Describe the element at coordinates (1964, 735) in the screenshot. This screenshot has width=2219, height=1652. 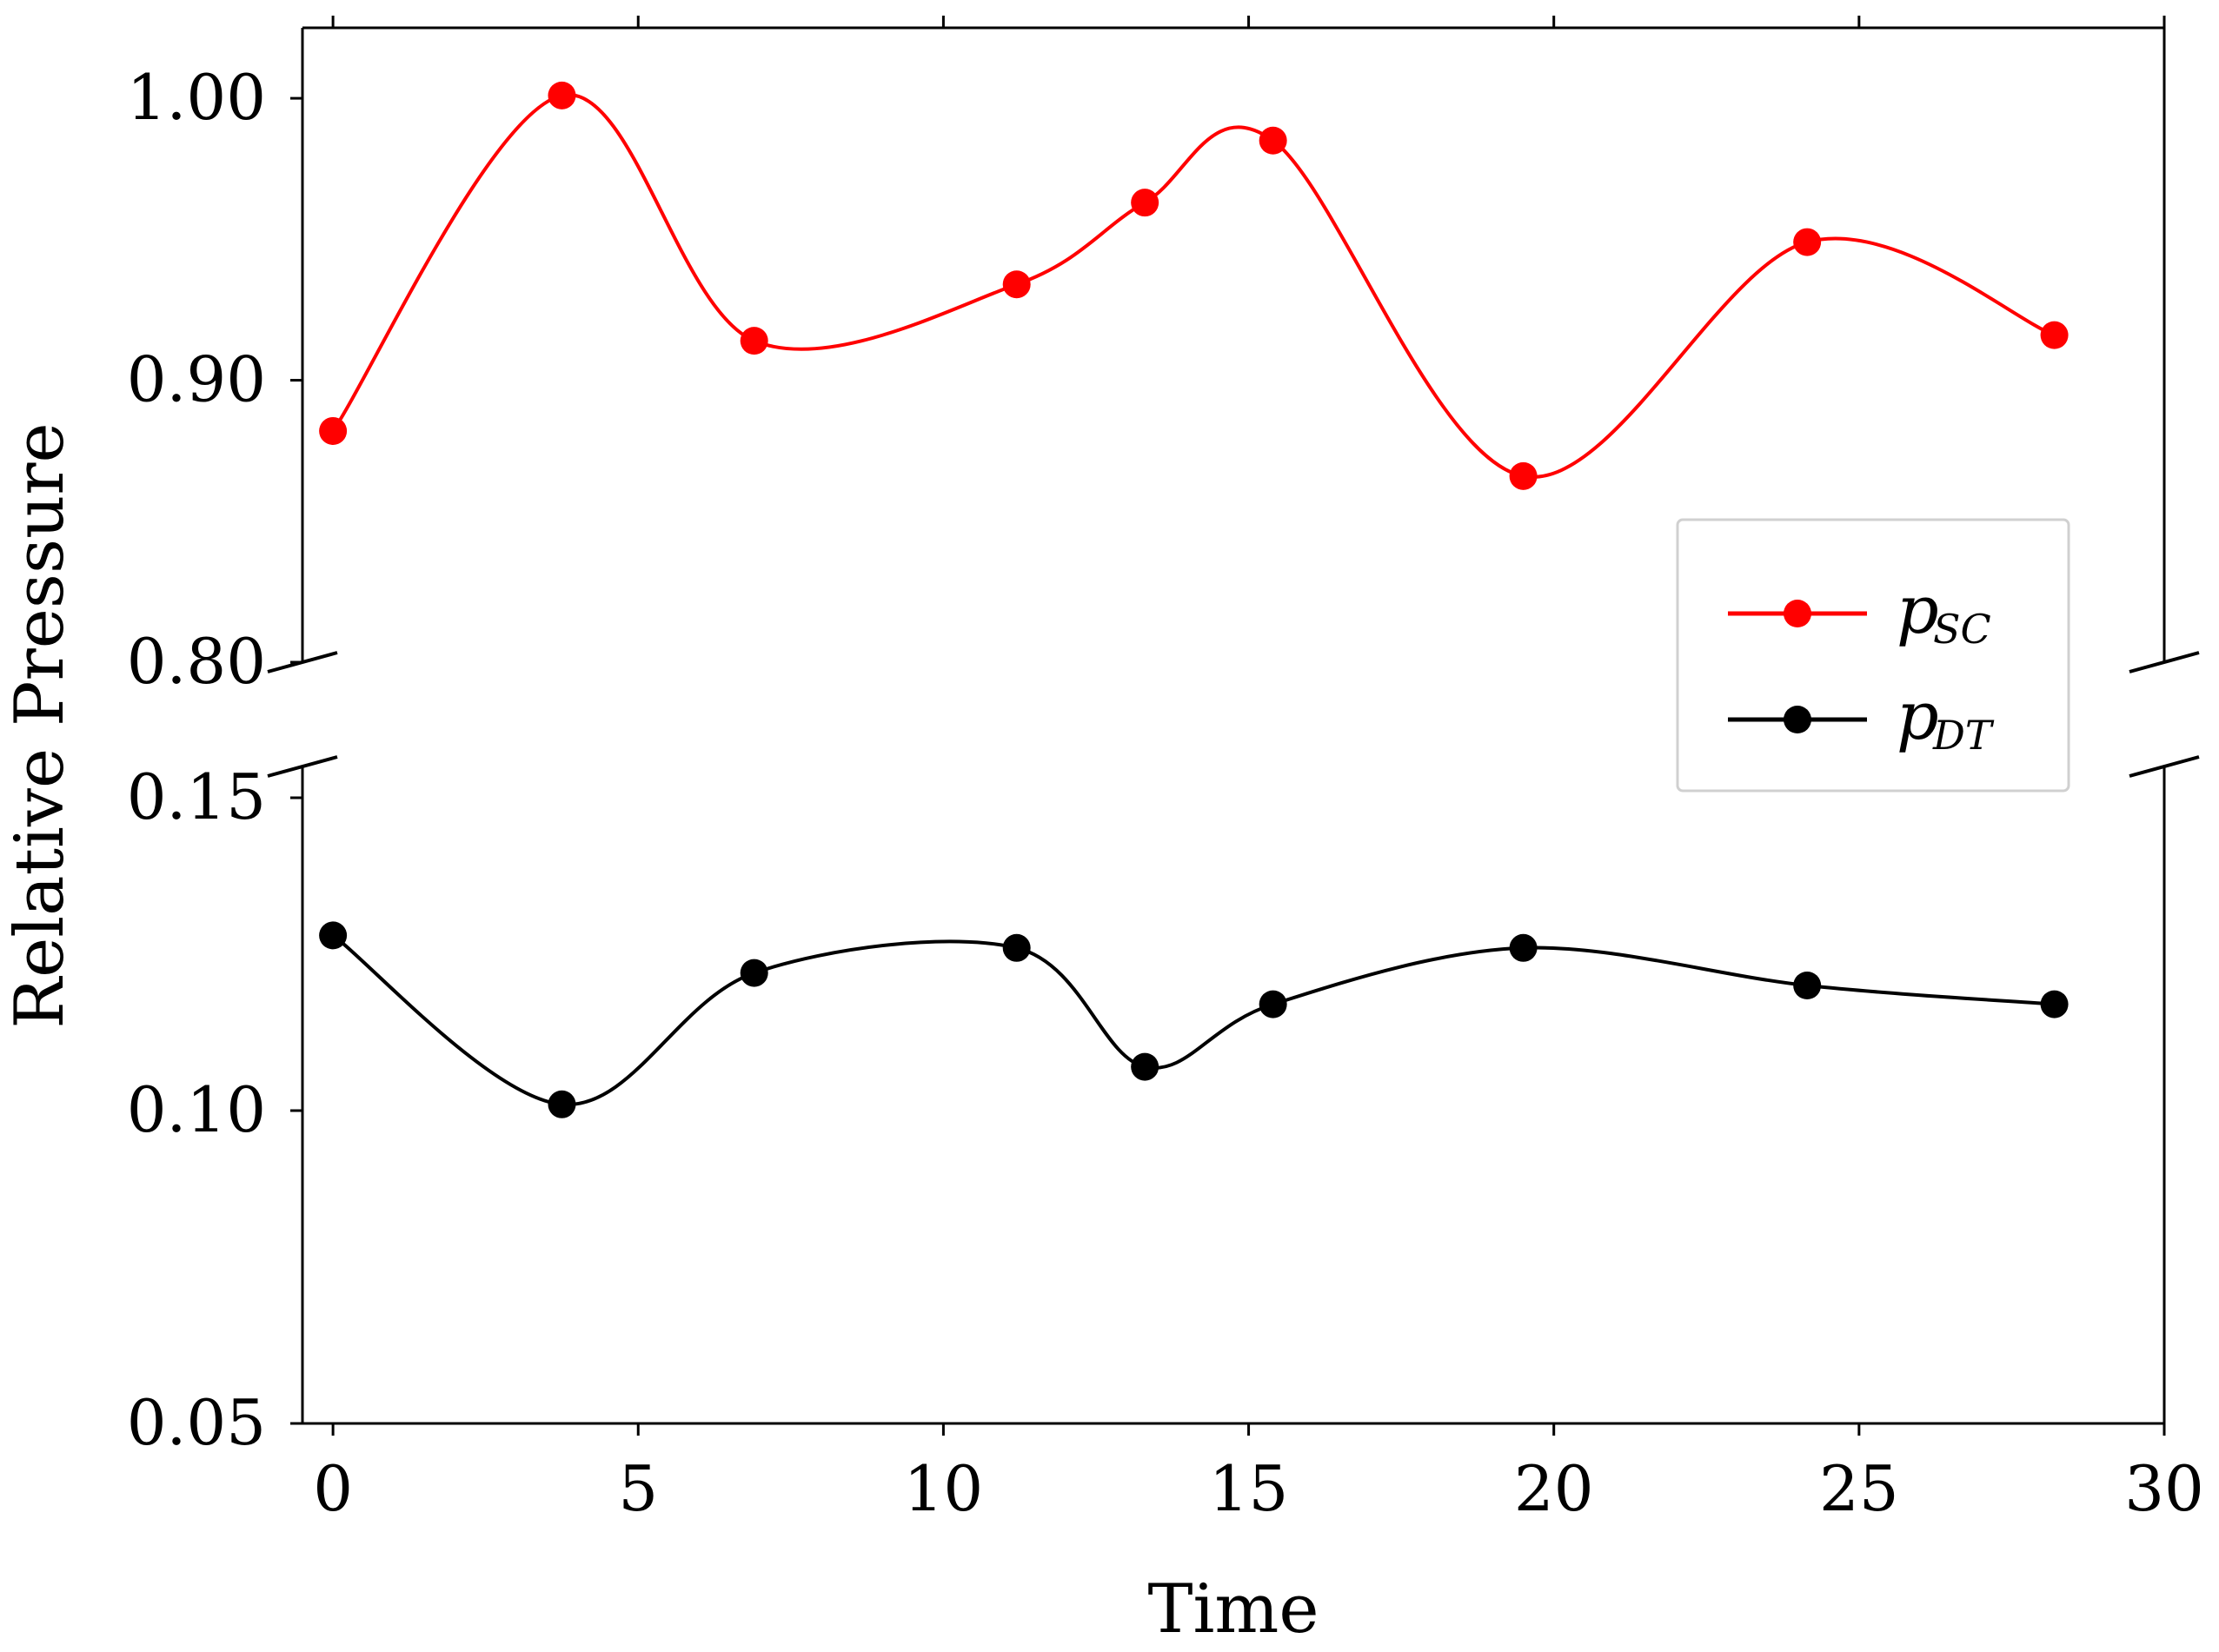
I see `legend-subscript-p-dt: DT` at that location.